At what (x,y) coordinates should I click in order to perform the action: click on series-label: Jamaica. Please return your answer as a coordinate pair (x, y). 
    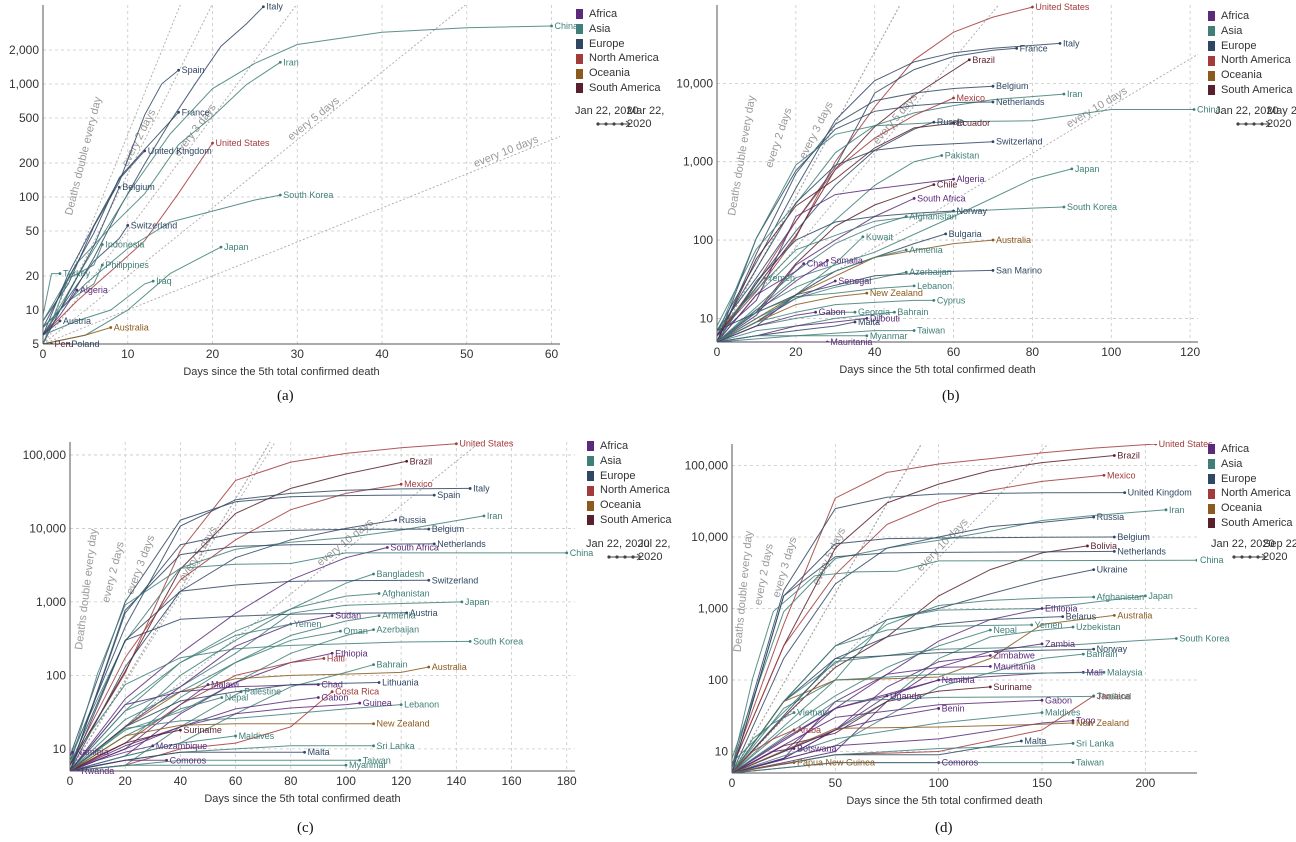
    Looking at the image, I should click on (1114, 696).